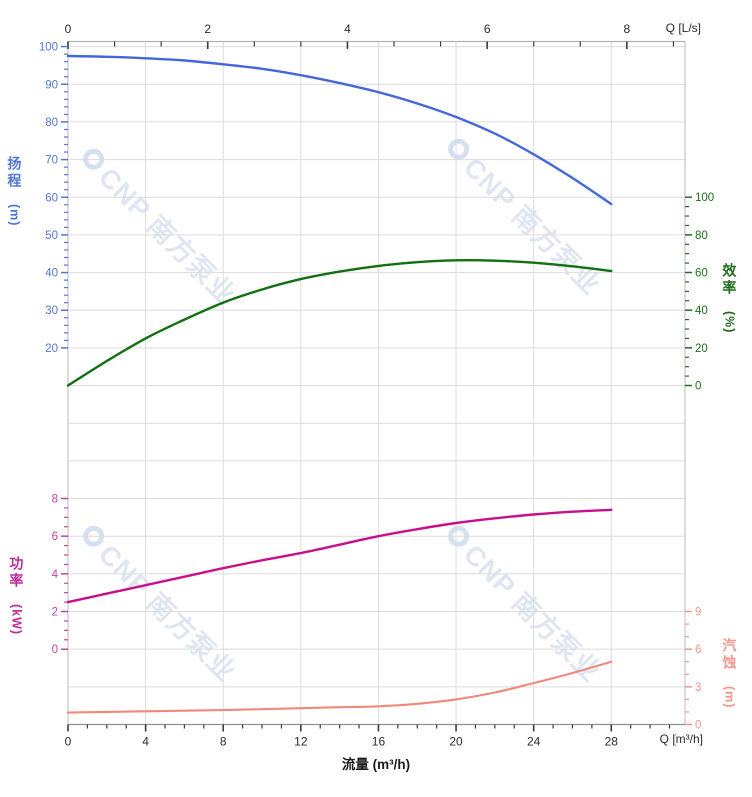  Describe the element at coordinates (729, 655) in the screenshot. I see `npsh-axis-title-text: 汽蚀` at that location.